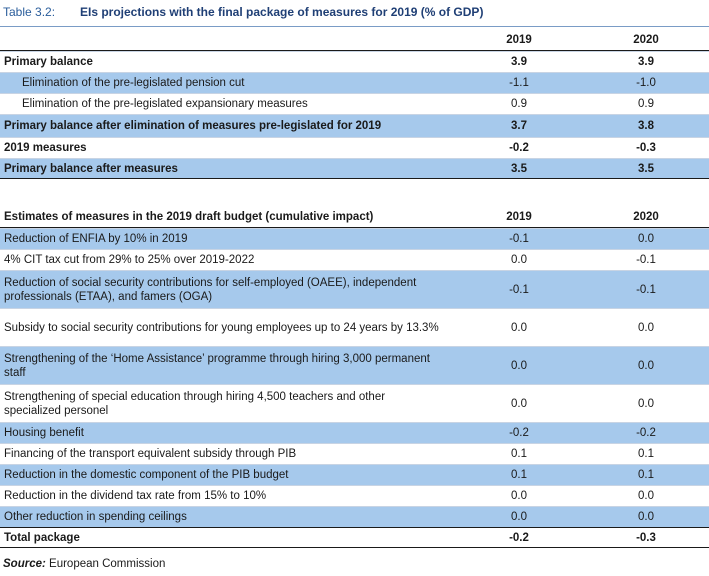  Describe the element at coordinates (646, 104) in the screenshot. I see `value-2020: 0.9` at that location.